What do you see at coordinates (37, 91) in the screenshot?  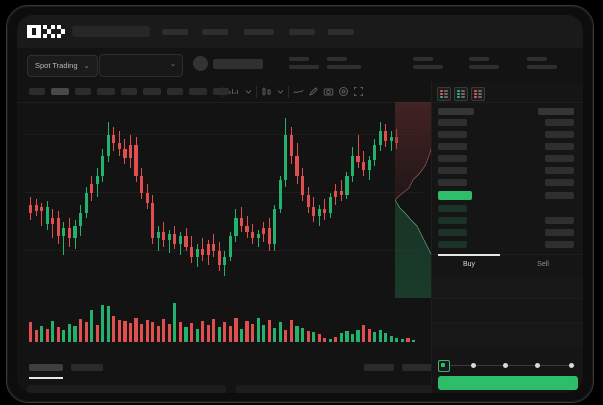 I see `timeframe-1m` at bounding box center [37, 91].